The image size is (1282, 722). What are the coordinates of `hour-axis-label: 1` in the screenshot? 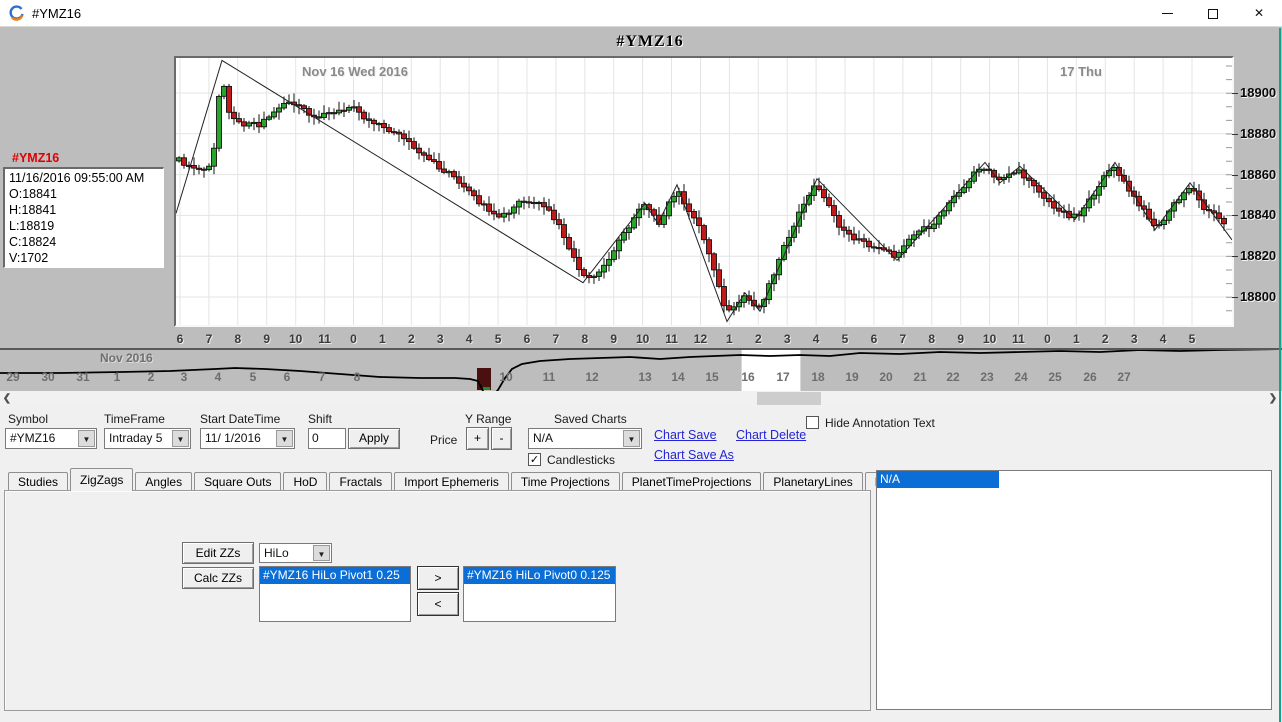 It's located at (382, 339).